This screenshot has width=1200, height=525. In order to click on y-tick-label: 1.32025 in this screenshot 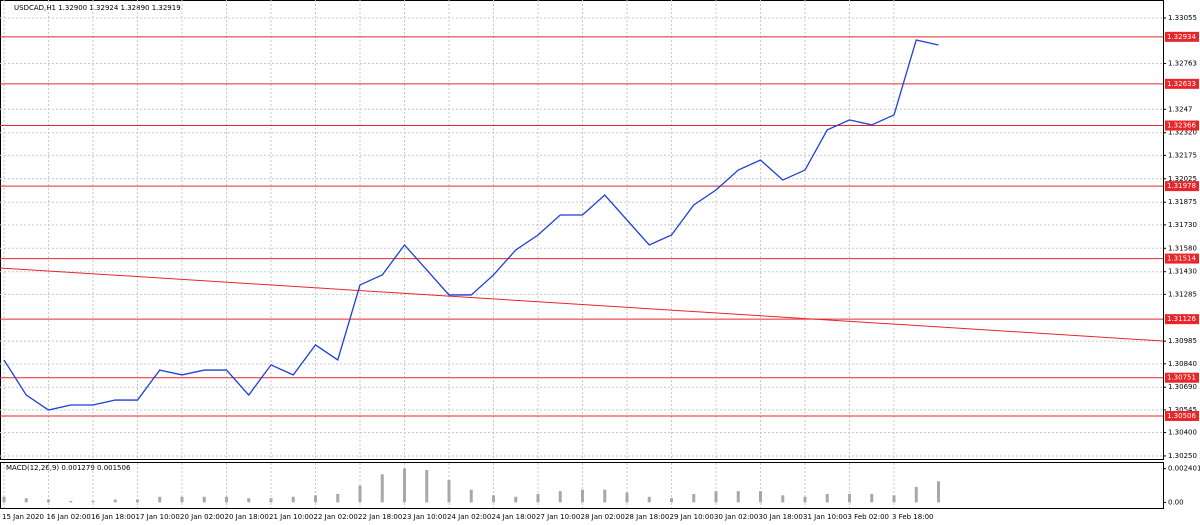, I will do `click(1182, 179)`.